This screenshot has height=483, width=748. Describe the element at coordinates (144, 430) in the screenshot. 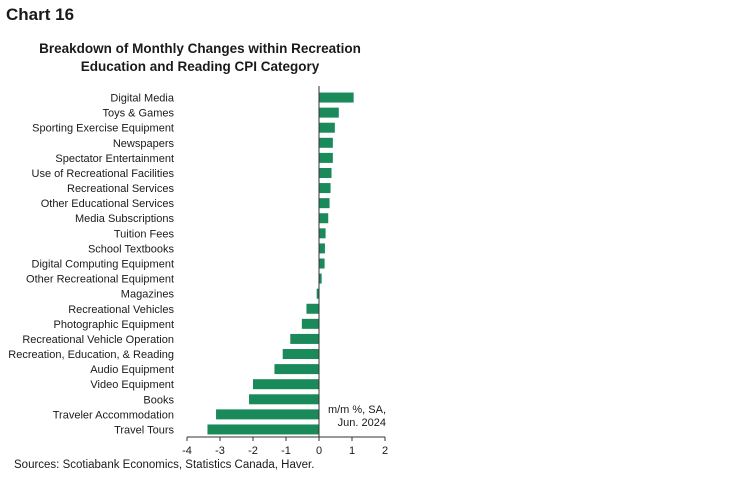

I see `category-label: Travel Tours` at that location.